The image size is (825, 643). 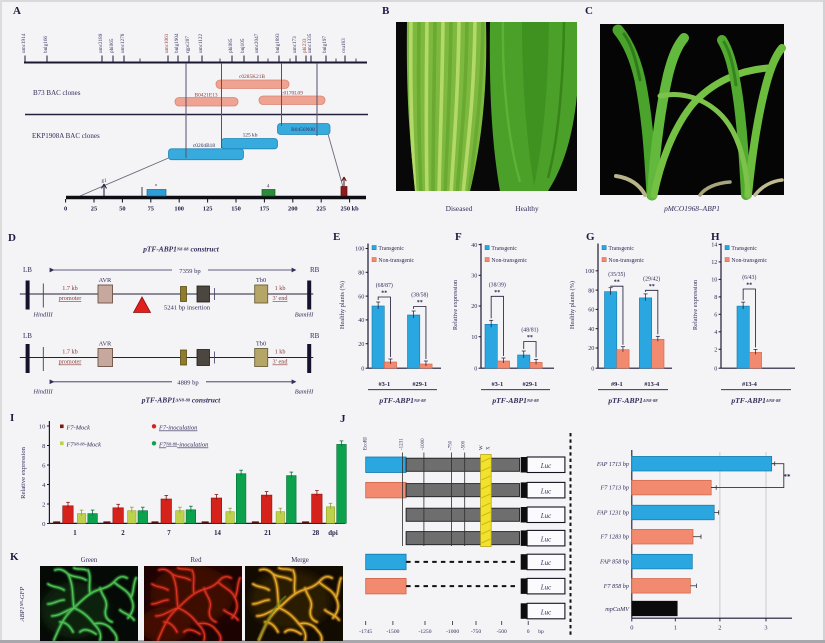 What do you see at coordinates (527, 208) in the screenshot?
I see `svg-text: Healthy` at bounding box center [527, 208].